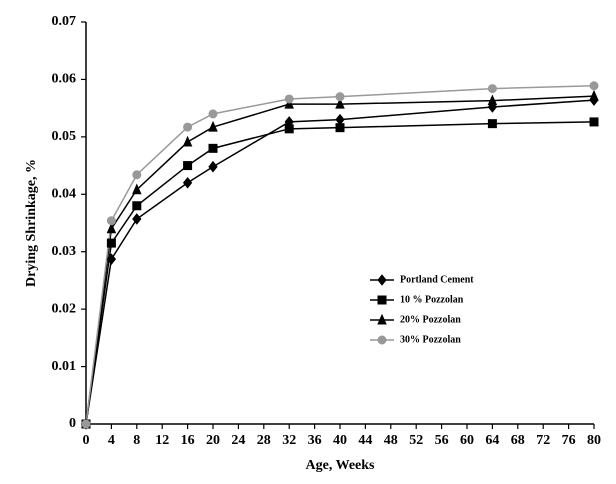  Describe the element at coordinates (391, 440) in the screenshot. I see `x-tick-label: 48` at that location.